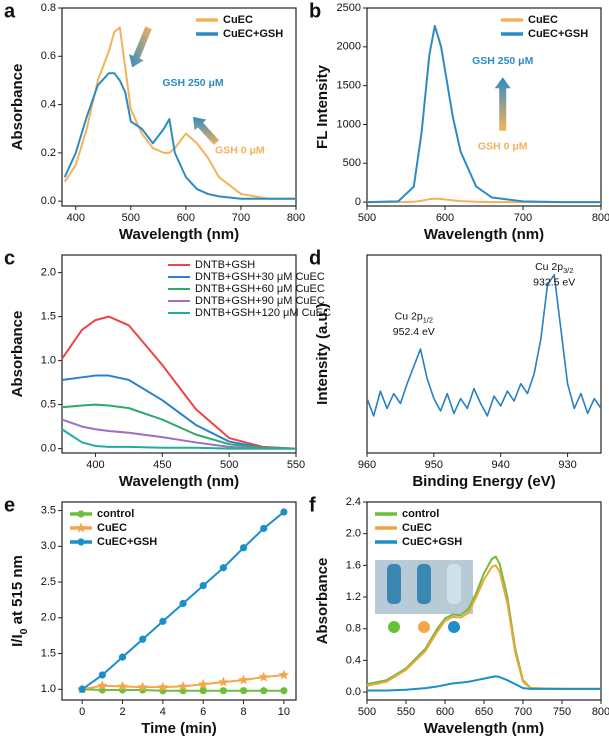  I want to click on y-tick-label: 0.5, so click(48, 405).